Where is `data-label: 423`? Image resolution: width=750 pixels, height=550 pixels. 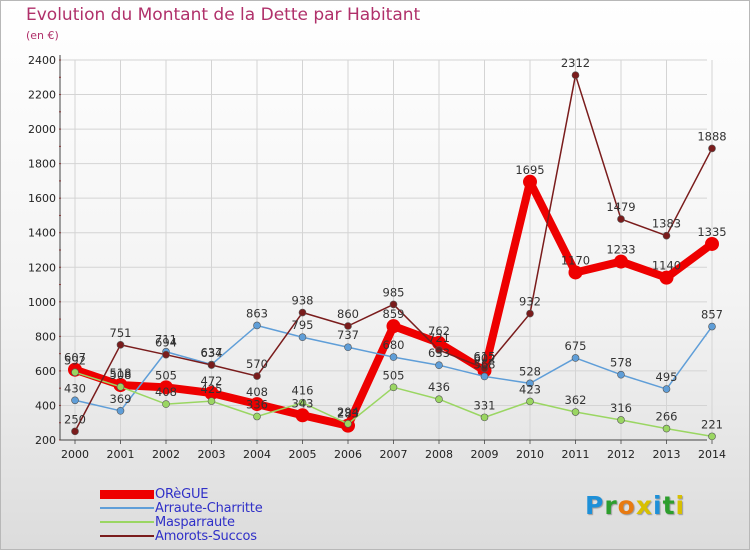
data-label: 423 is located at coordinates (530, 389).